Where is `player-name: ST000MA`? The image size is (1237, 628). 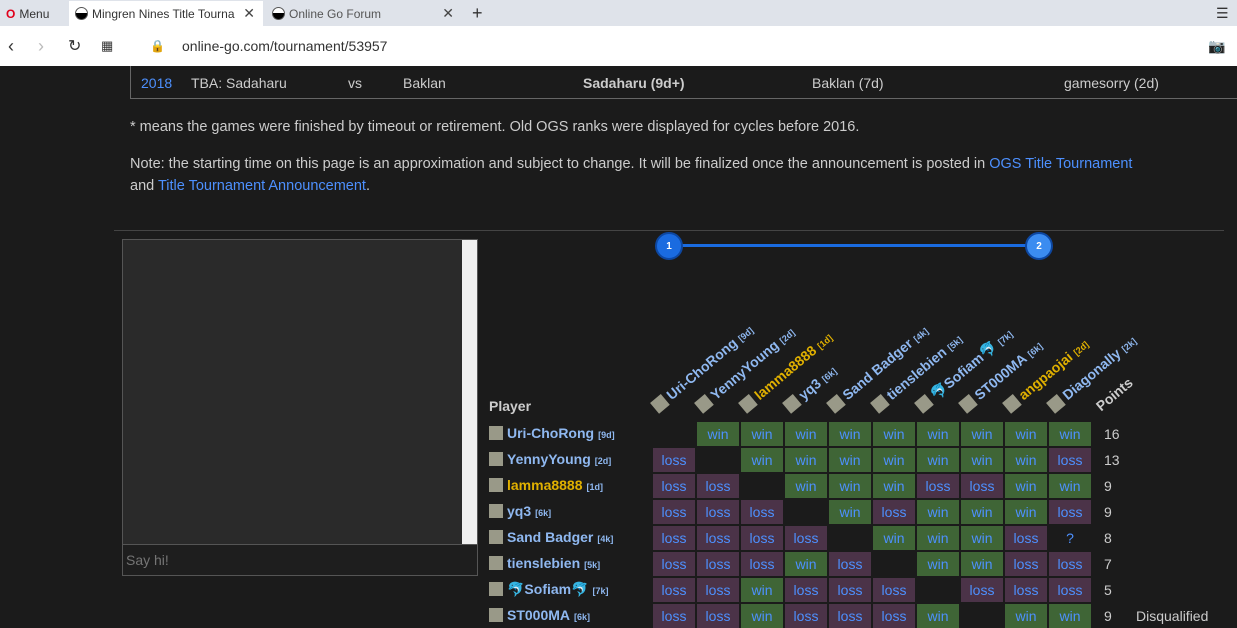
player-name: ST000MA is located at coordinates (539, 615).